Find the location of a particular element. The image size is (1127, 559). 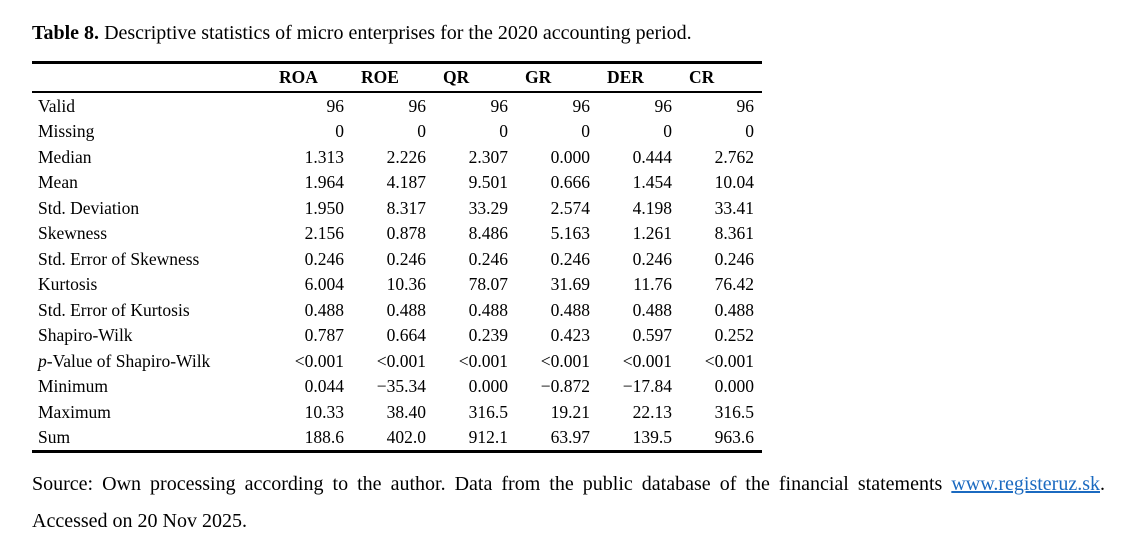

table-cell: 9.501 is located at coordinates (488, 182).